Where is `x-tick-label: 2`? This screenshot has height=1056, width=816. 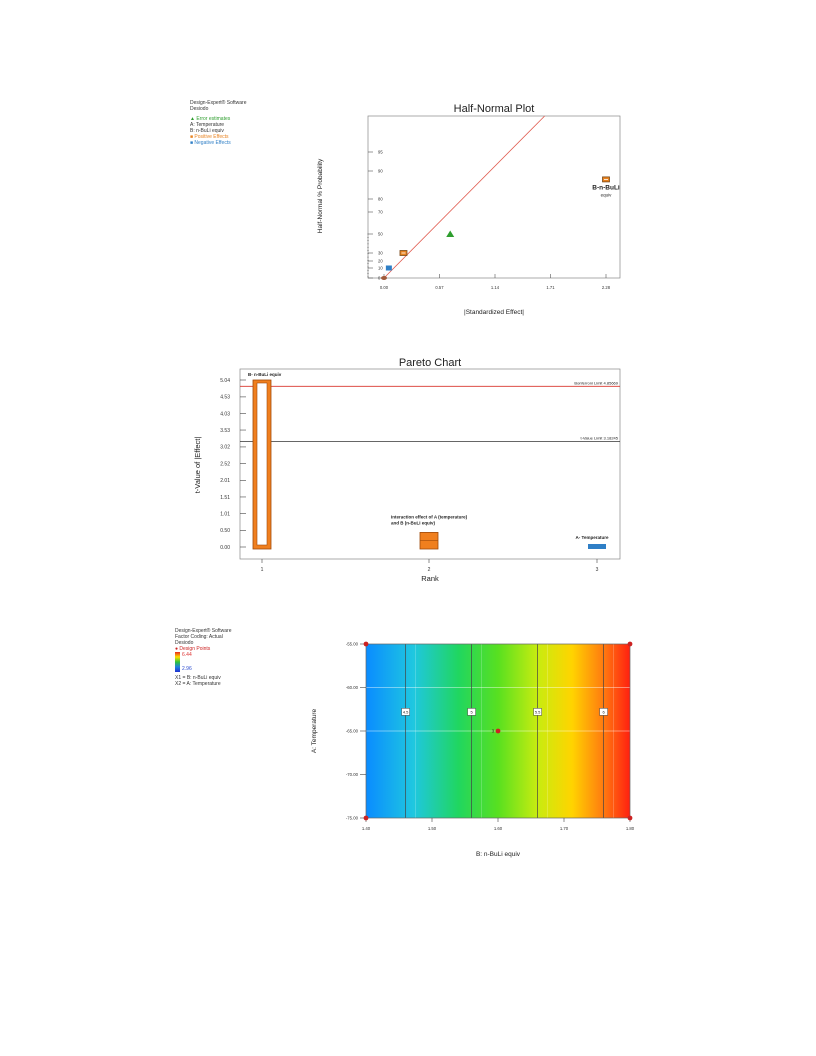
x-tick-label: 2 is located at coordinates (429, 570).